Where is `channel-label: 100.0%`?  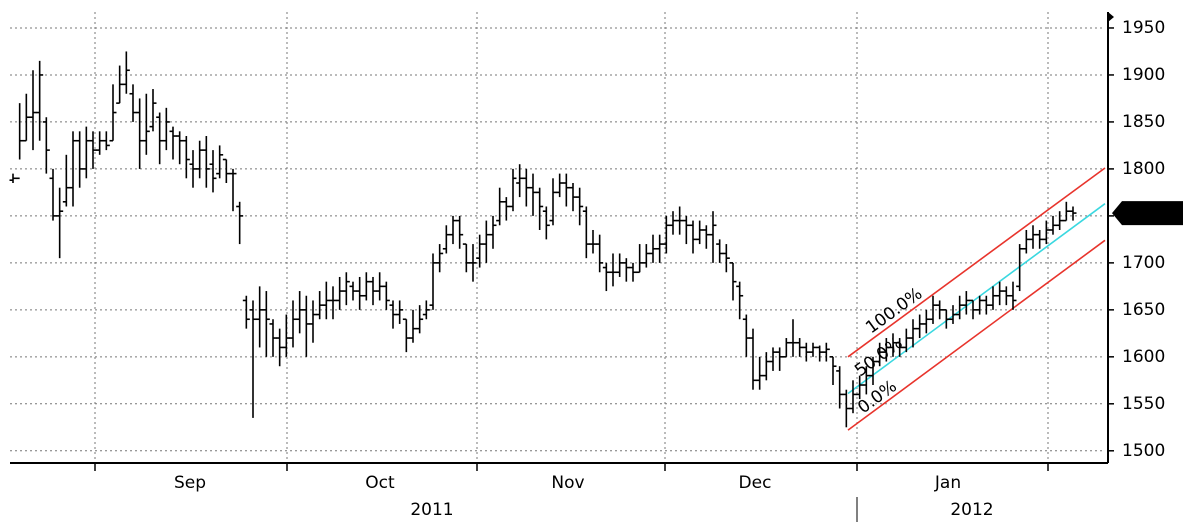
channel-label: 100.0% is located at coordinates (894, 311).